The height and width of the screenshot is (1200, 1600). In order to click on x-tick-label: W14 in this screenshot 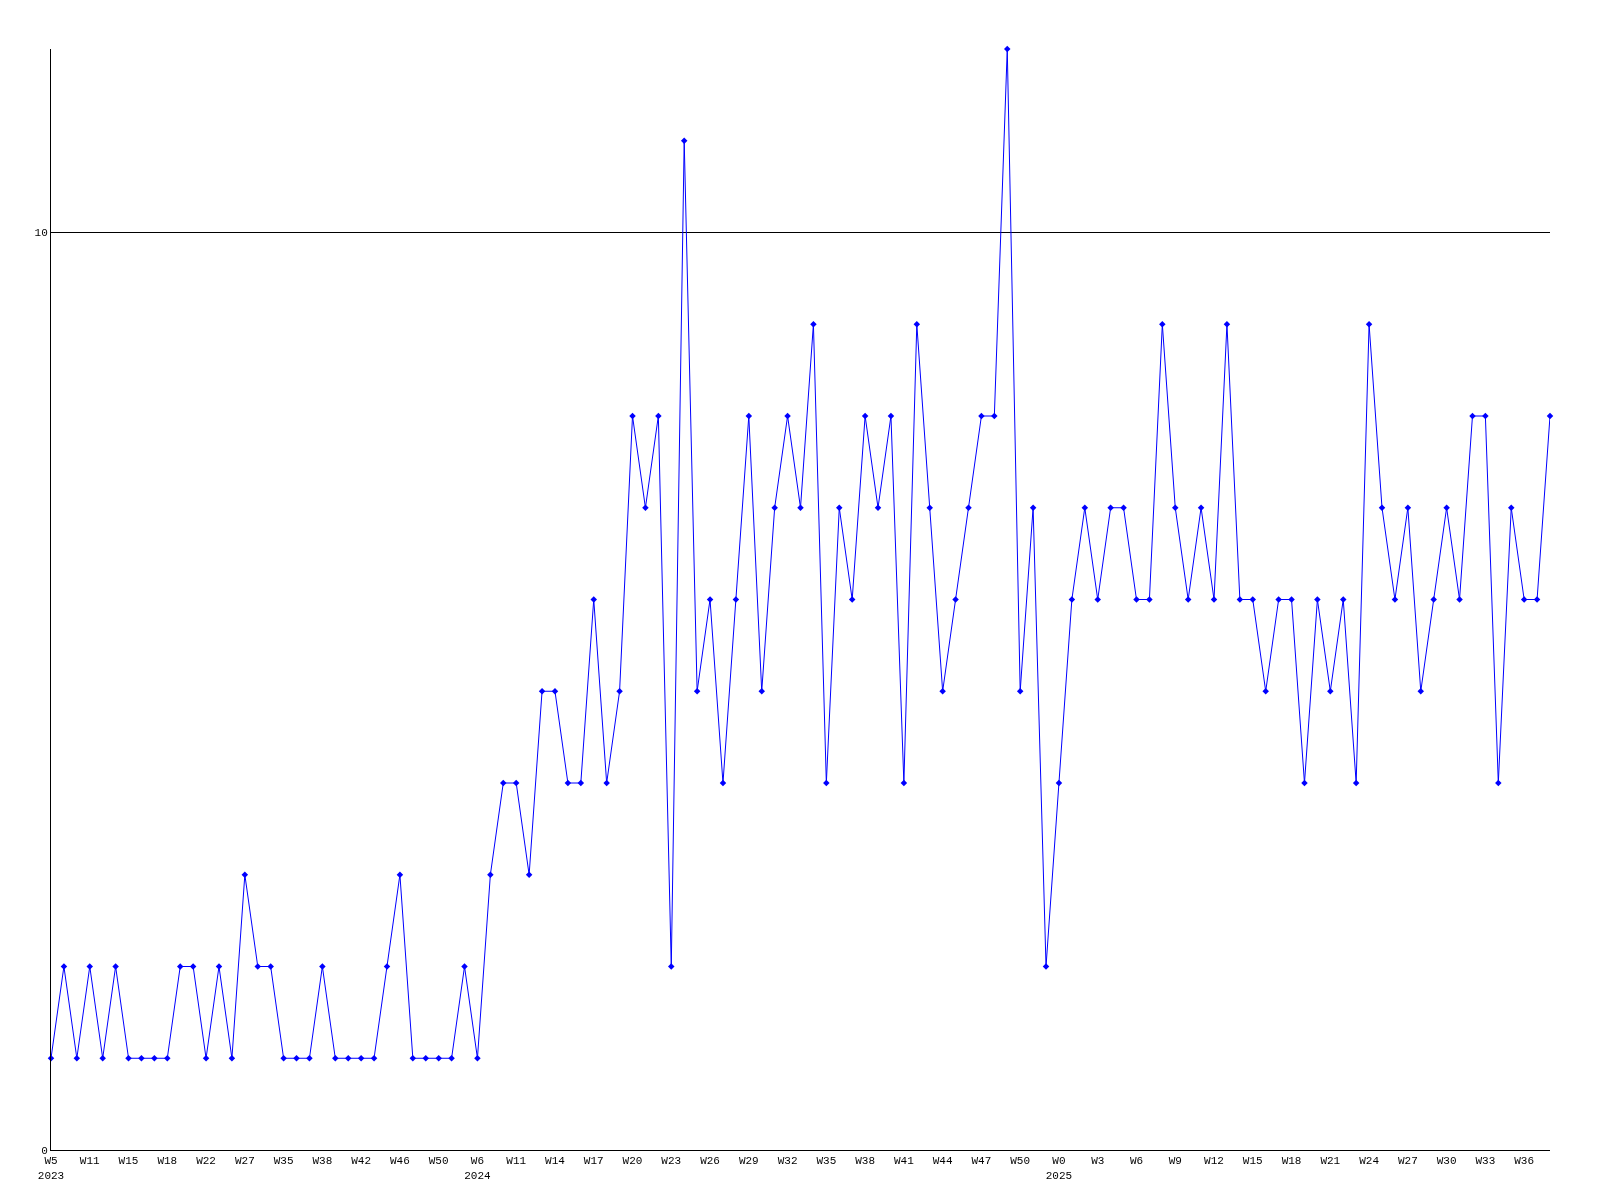, I will do `click(555, 1161)`.